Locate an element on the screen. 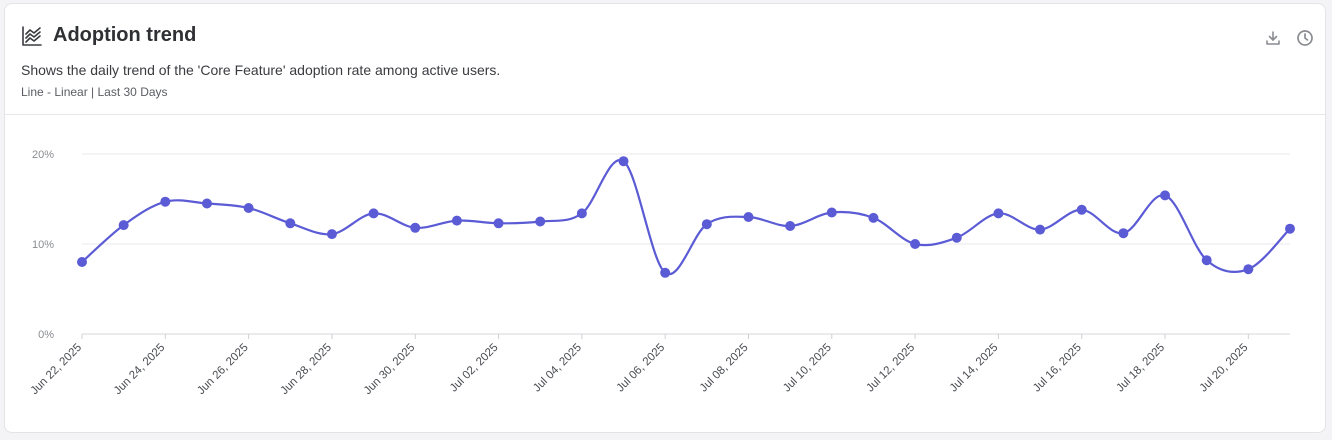 Image resolution: width=1332 pixels, height=440 pixels. x-tick-label: Jun 28, 2025 is located at coordinates (307, 370).